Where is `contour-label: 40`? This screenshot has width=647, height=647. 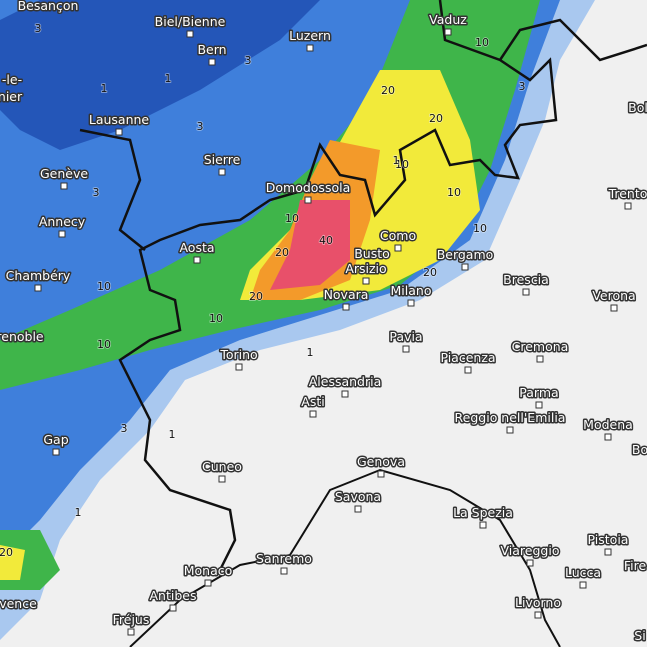 contour-label: 40 is located at coordinates (326, 240).